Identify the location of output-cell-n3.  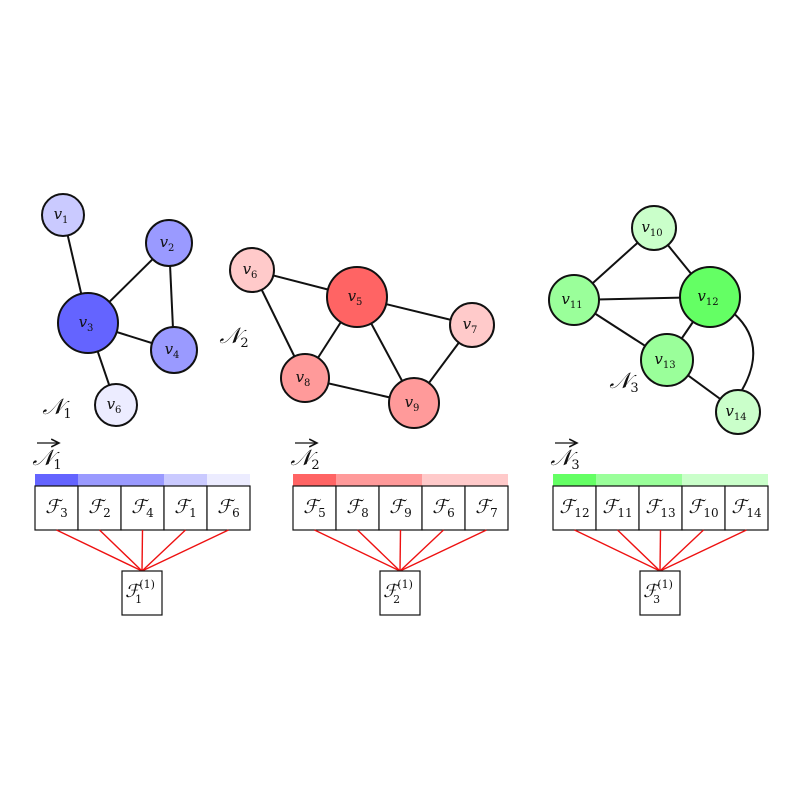
(660, 593).